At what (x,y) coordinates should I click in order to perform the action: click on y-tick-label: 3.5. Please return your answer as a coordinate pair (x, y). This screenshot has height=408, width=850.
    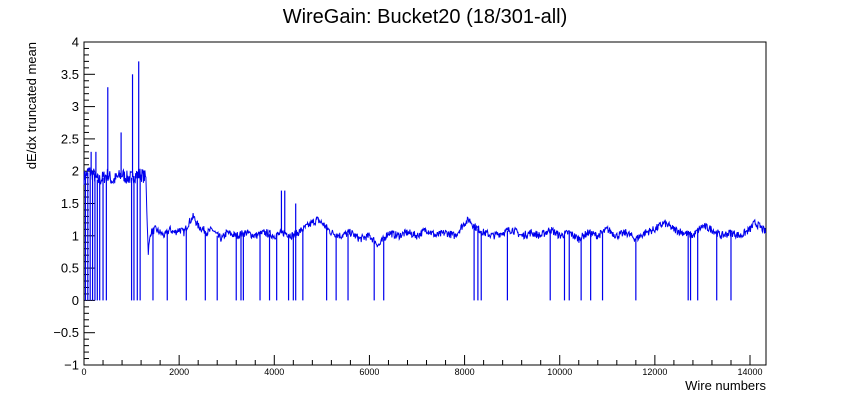
    Looking at the image, I should click on (70, 74).